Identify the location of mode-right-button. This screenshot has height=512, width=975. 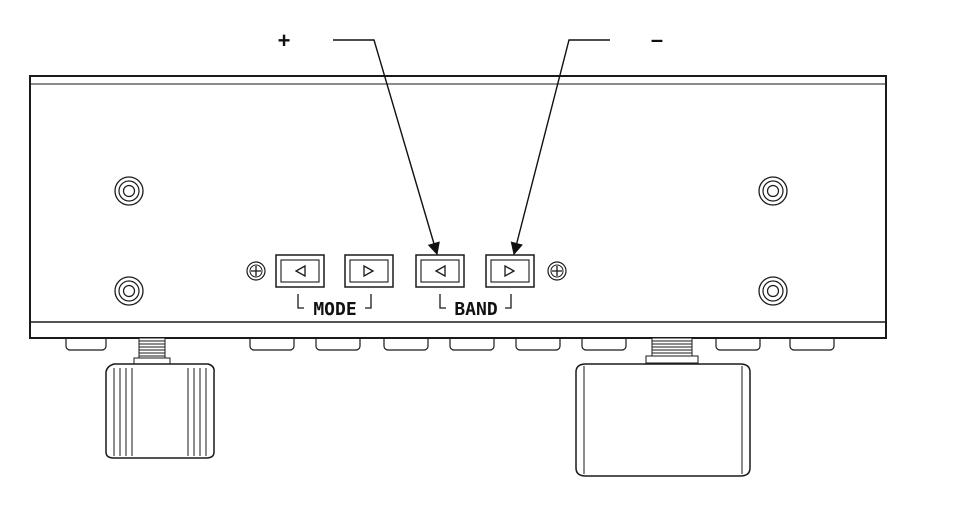
(369, 271).